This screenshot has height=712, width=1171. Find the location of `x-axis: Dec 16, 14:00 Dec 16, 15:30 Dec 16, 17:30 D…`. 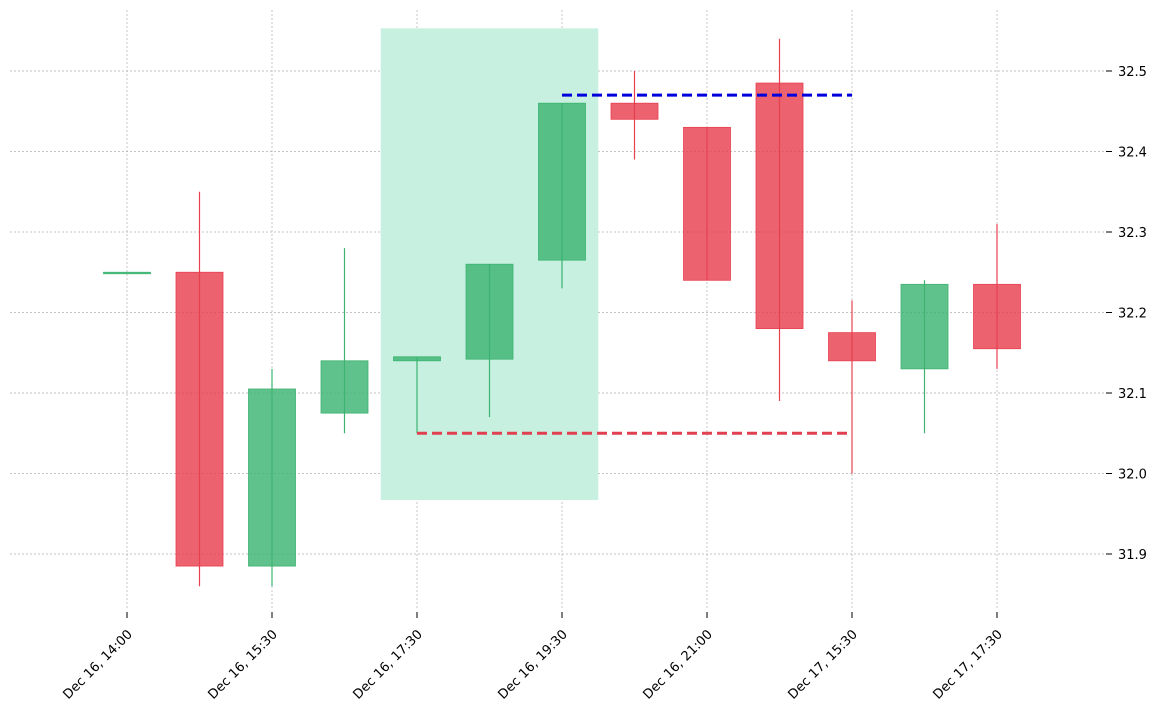

x-axis: Dec 16, 14:00 Dec 16, 15:30 Dec 16, 17:30 D… is located at coordinates (533, 657).